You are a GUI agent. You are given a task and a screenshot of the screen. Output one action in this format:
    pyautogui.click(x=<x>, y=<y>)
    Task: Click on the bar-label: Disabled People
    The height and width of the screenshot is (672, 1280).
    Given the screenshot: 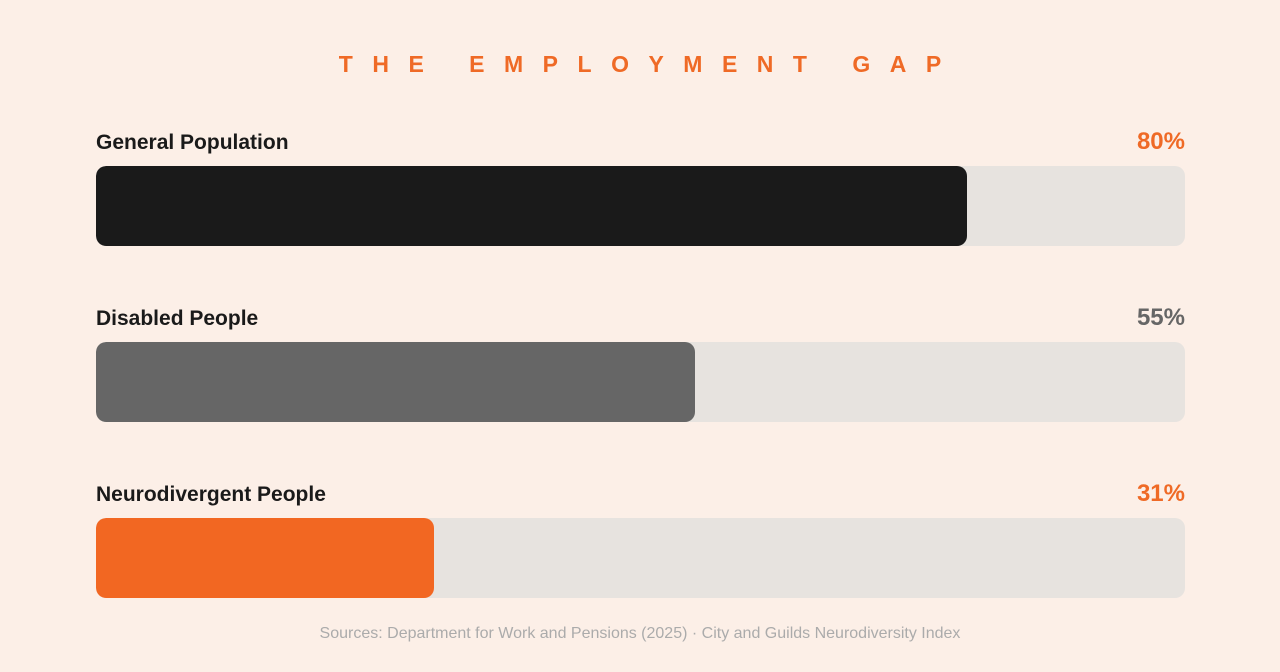 What is the action you would take?
    pyautogui.click(x=177, y=318)
    